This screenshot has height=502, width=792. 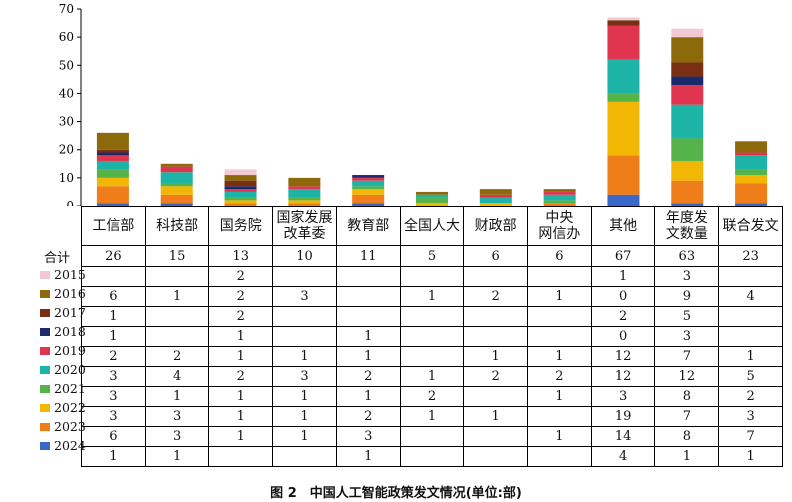 I want to click on legend-label: 2018, so click(x=70, y=331).